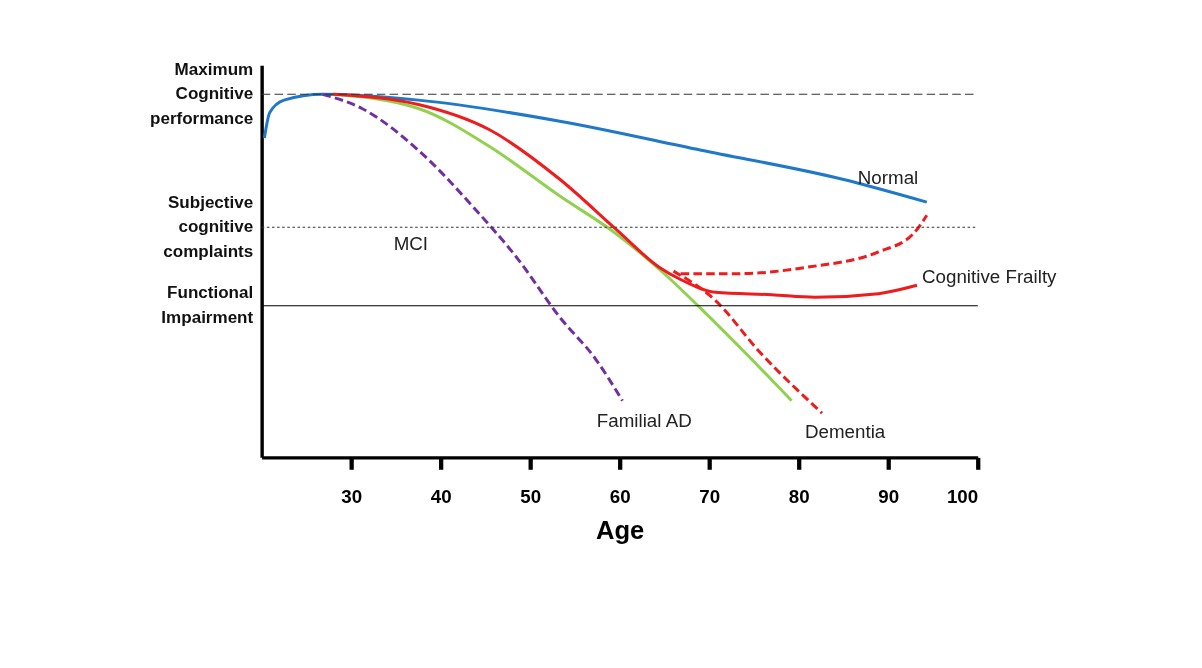  Describe the element at coordinates (441, 497) in the screenshot. I see `x-tick-label: 40` at that location.